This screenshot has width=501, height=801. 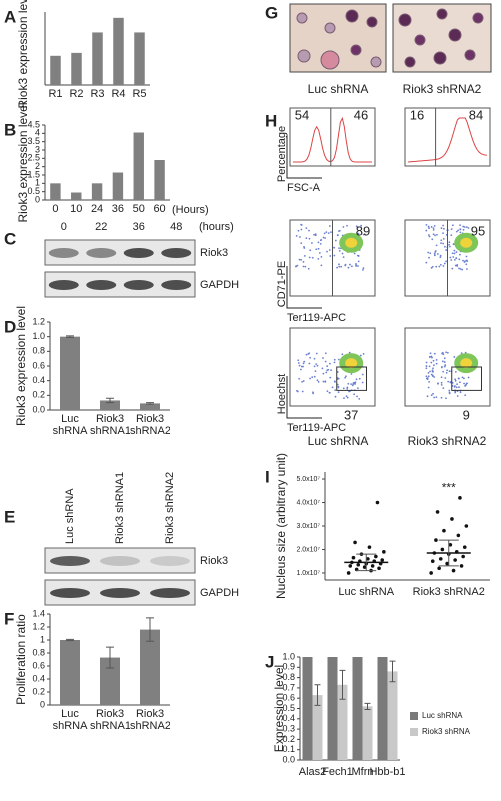 I want to click on flow-y-label: Hoechst, so click(x=282, y=394).